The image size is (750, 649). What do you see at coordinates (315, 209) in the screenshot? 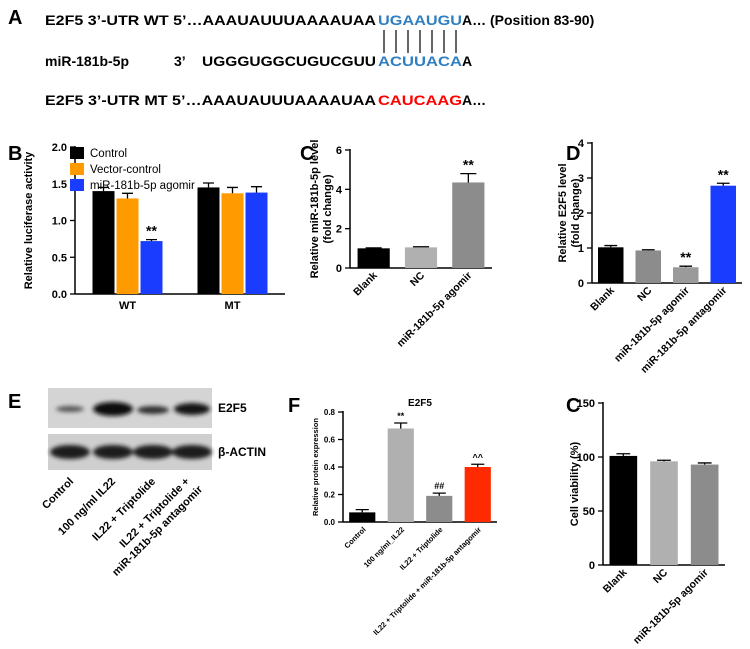
I see `y-axis-label: Relative miR-181b-5p level` at bounding box center [315, 209].